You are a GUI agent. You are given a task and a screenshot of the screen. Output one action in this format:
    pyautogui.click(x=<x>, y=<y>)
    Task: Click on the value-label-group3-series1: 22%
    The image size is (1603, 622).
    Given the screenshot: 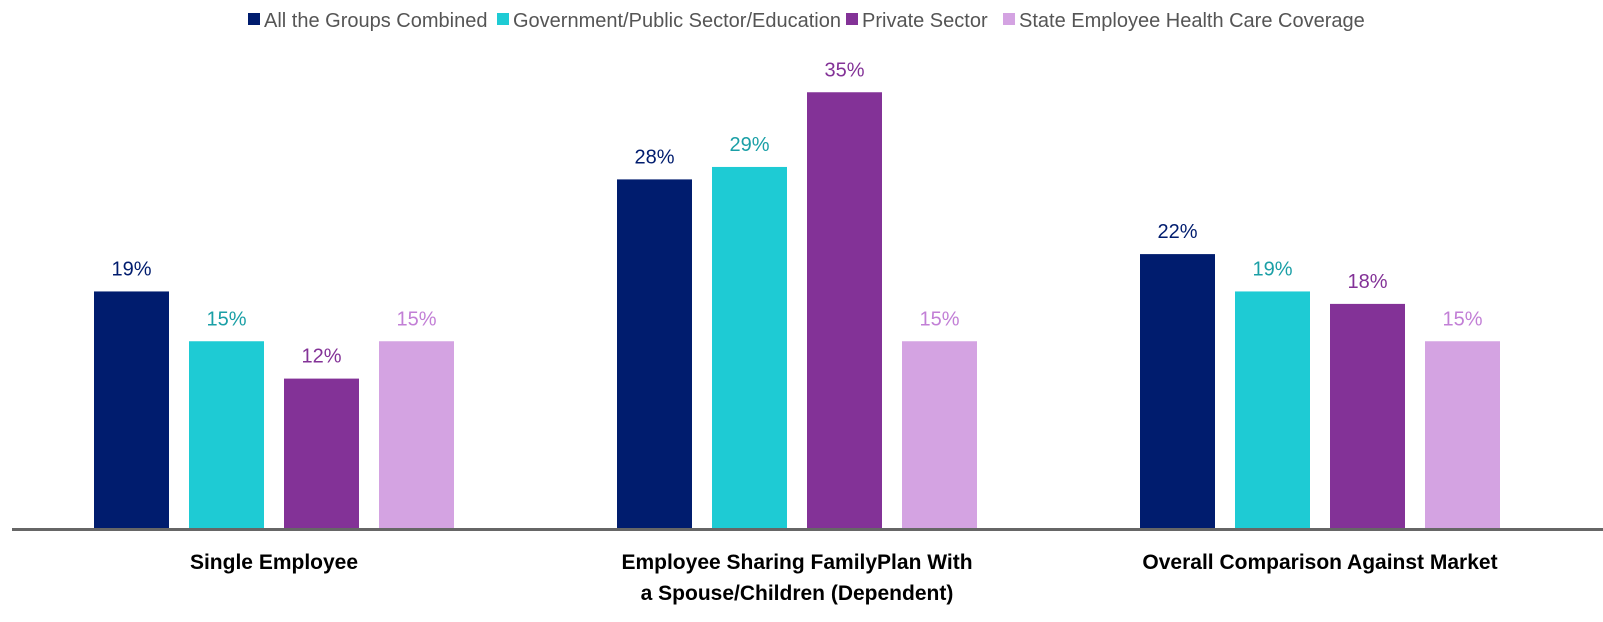 What is the action you would take?
    pyautogui.click(x=1177, y=232)
    